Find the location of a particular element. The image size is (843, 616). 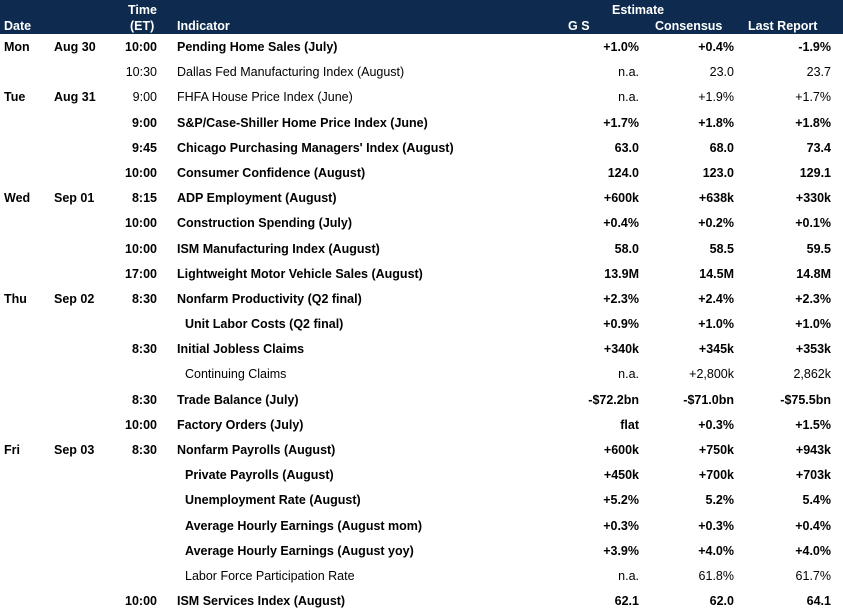

row-time: 9:45 is located at coordinates (144, 147).